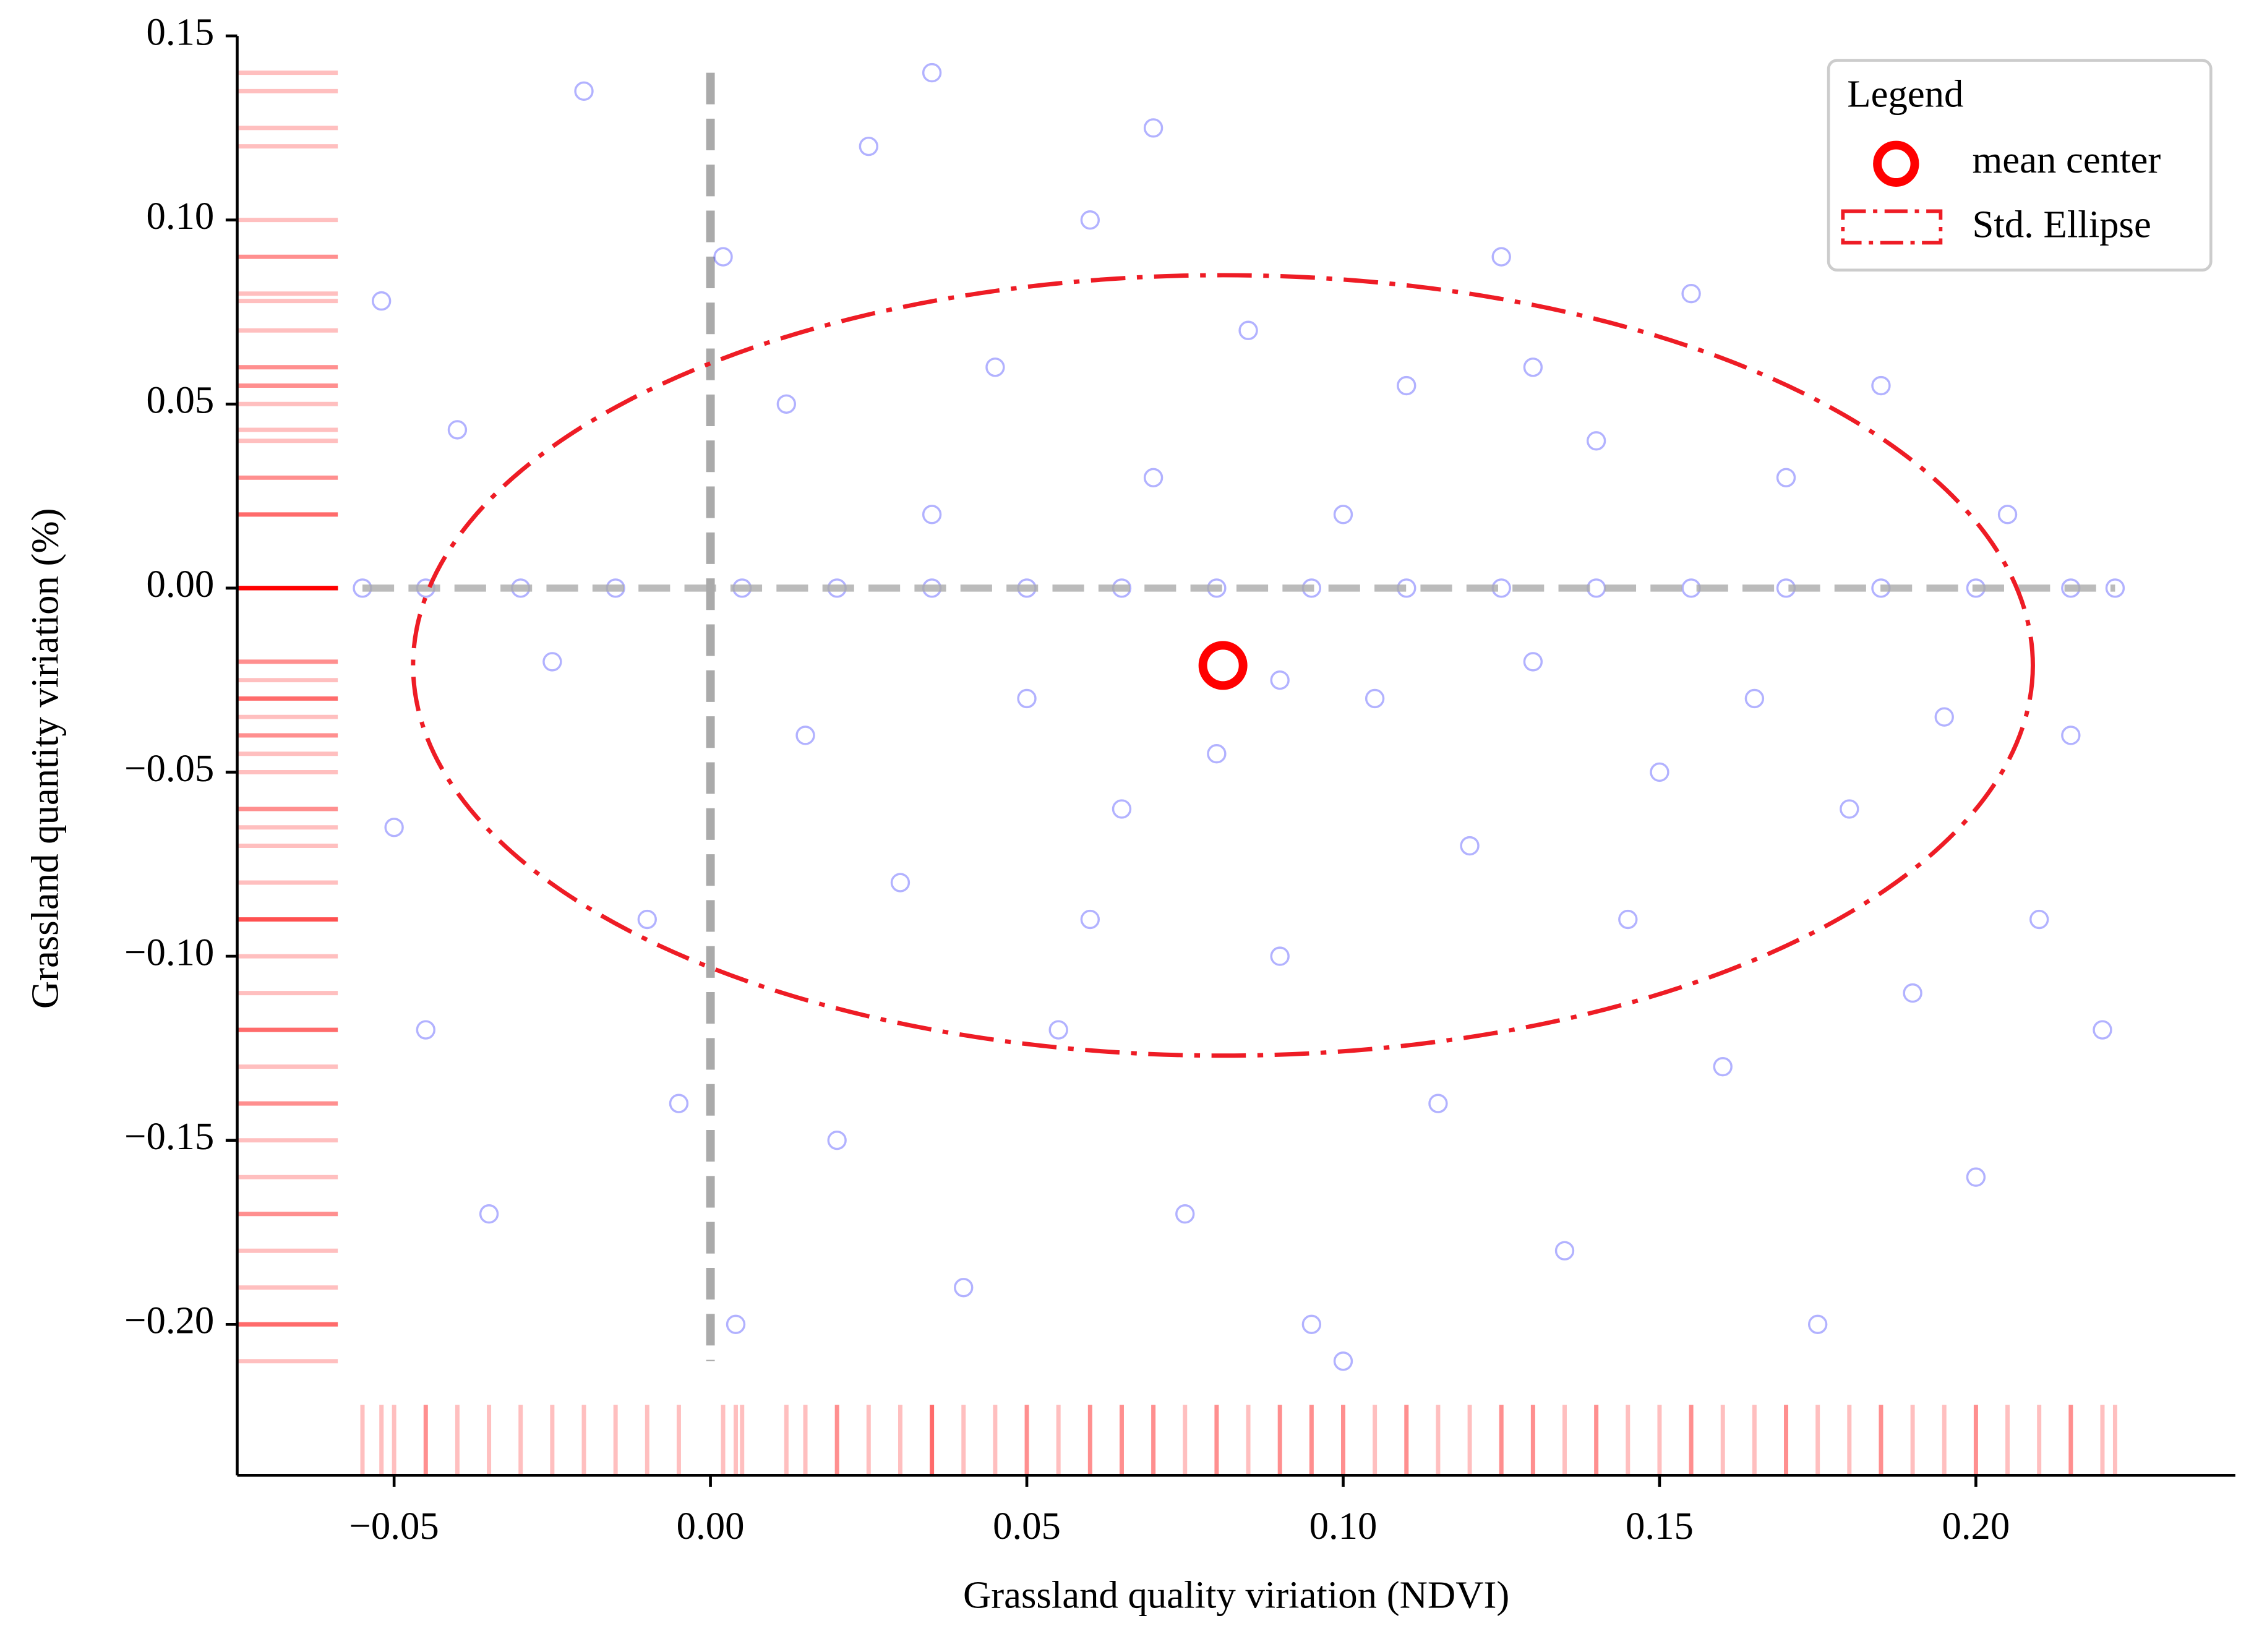 Image resolution: width=2254 pixels, height=1652 pixels. Describe the element at coordinates (394, 1525) in the screenshot. I see `x-tick-label: −0.05` at that location.